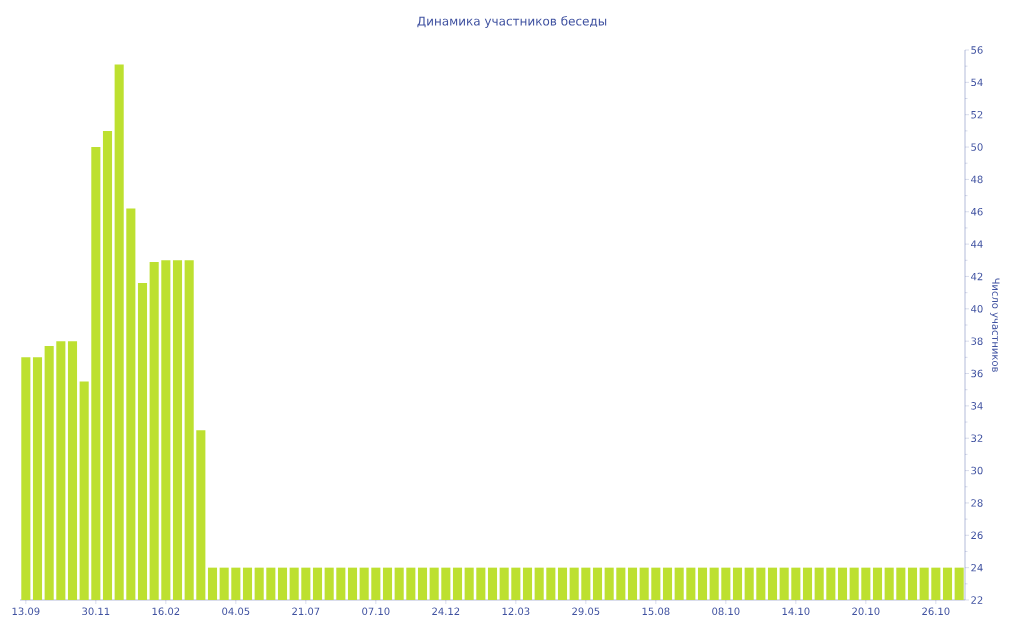 This screenshot has height=640, width=1024. What do you see at coordinates (166, 611) in the screenshot?
I see `x-tick-label: 16.02` at bounding box center [166, 611].